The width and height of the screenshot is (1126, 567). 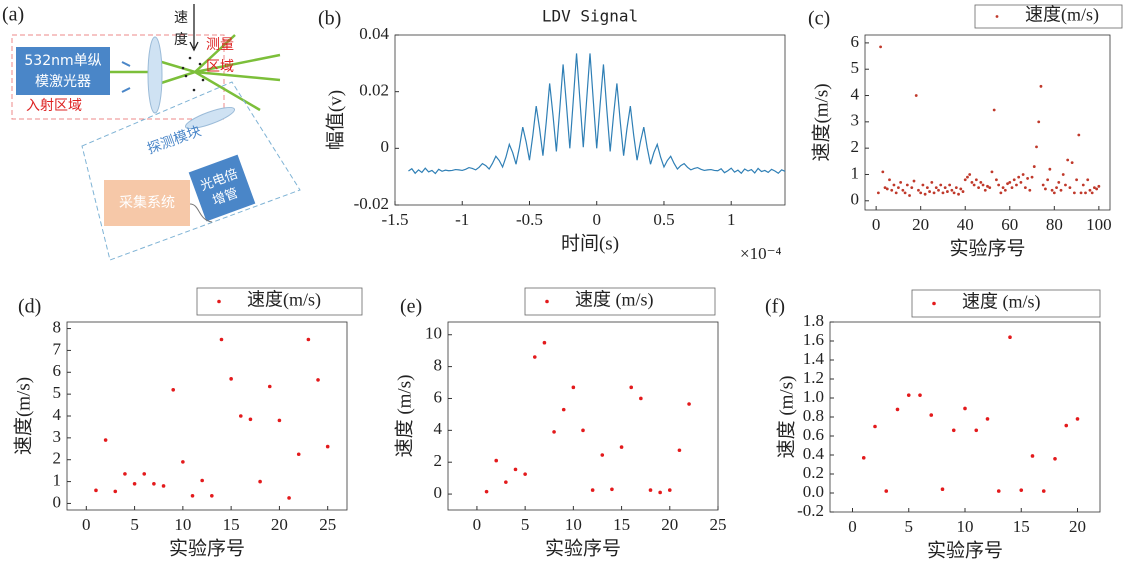 What do you see at coordinates (813, 320) in the screenshot?
I see `y-tick-label: 1.8` at bounding box center [813, 320].